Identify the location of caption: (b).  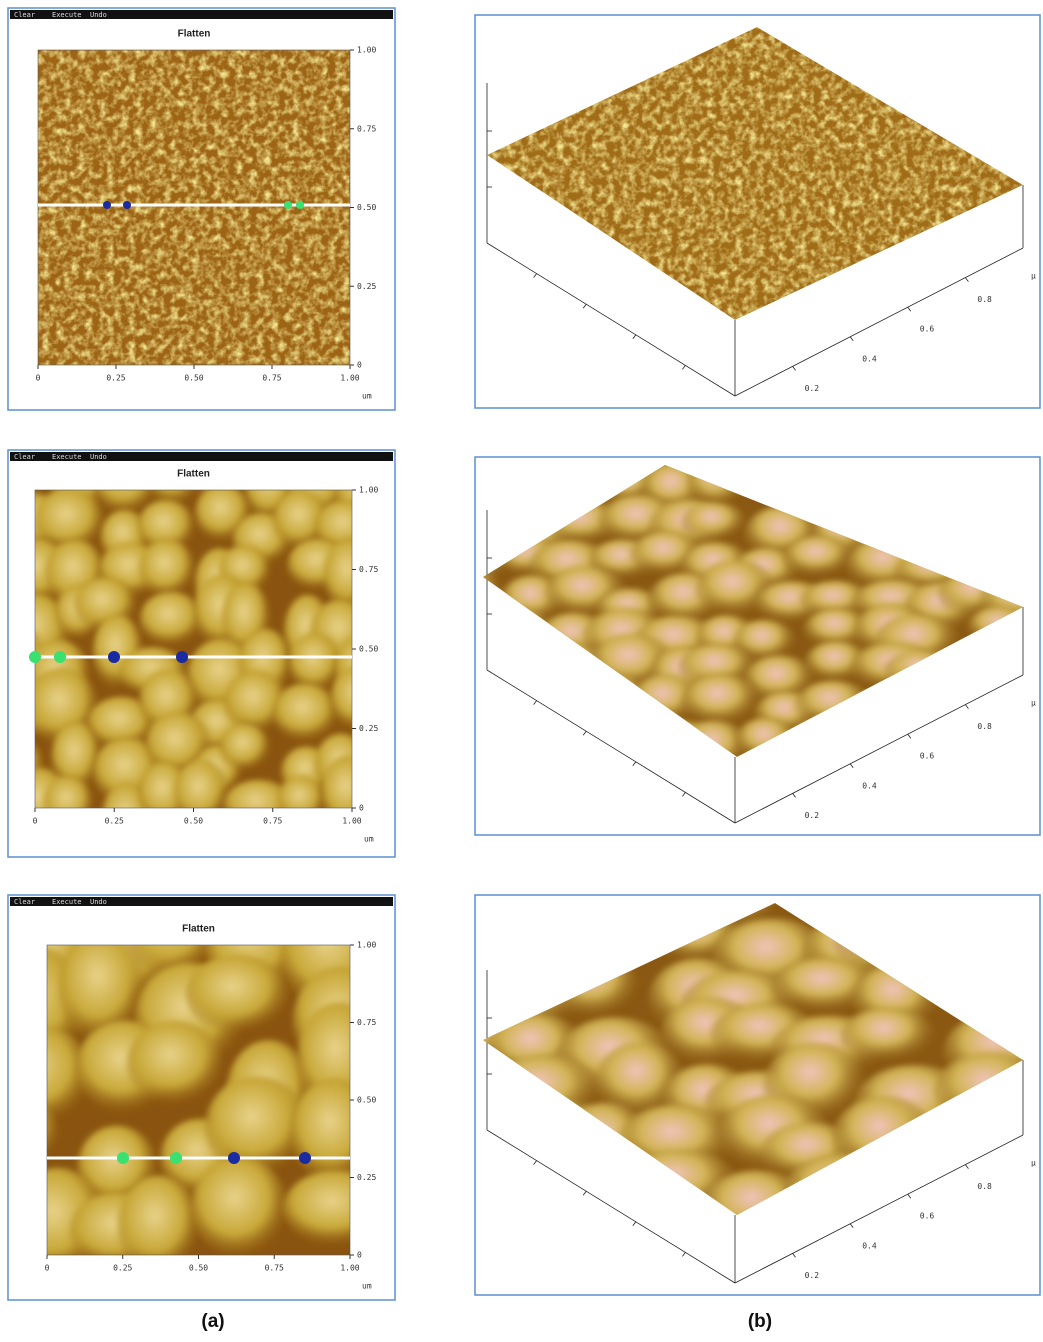
(760, 1321).